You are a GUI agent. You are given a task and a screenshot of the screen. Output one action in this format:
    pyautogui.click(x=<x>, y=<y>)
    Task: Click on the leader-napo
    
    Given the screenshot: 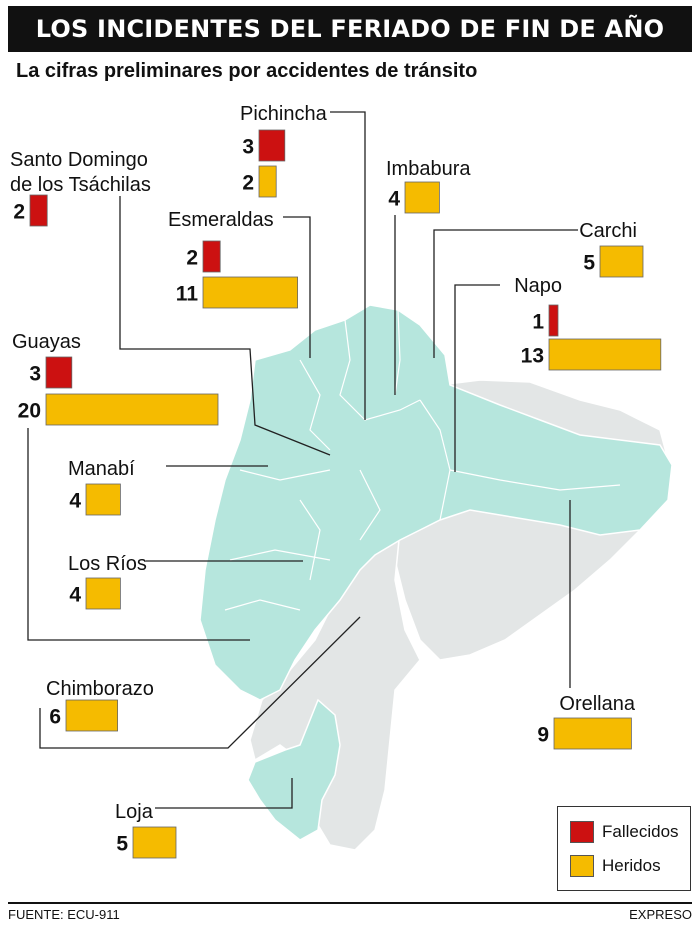 What is the action you would take?
    pyautogui.click(x=477, y=378)
    